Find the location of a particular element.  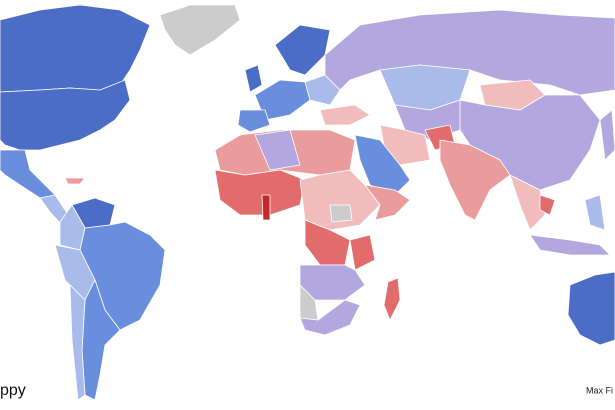

credit-fragment: Max Fi is located at coordinates (599, 390).